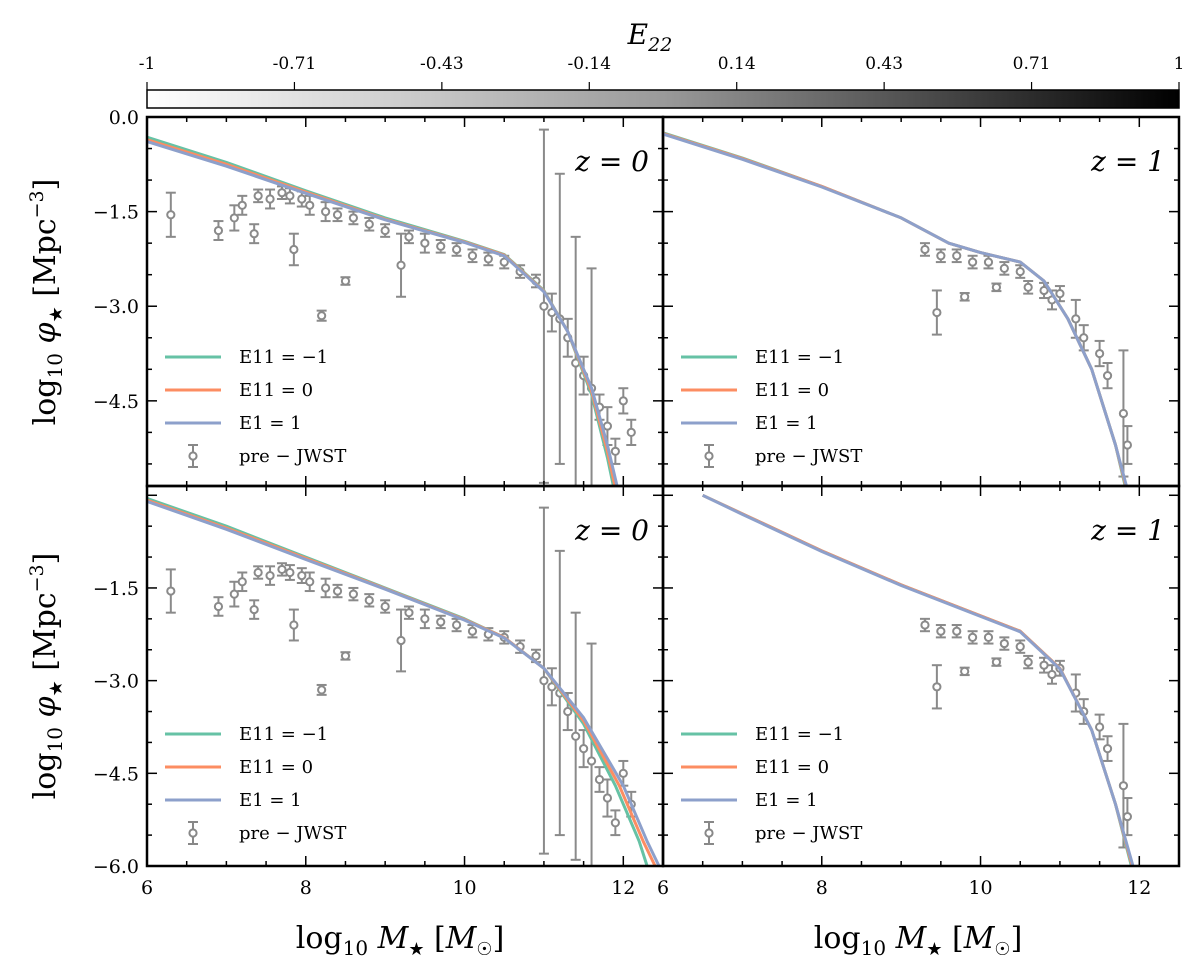 Image resolution: width=1200 pixels, height=969 pixels. What do you see at coordinates (295, 64) in the screenshot?
I see `colorbar-tick-label: -0.71` at bounding box center [295, 64].